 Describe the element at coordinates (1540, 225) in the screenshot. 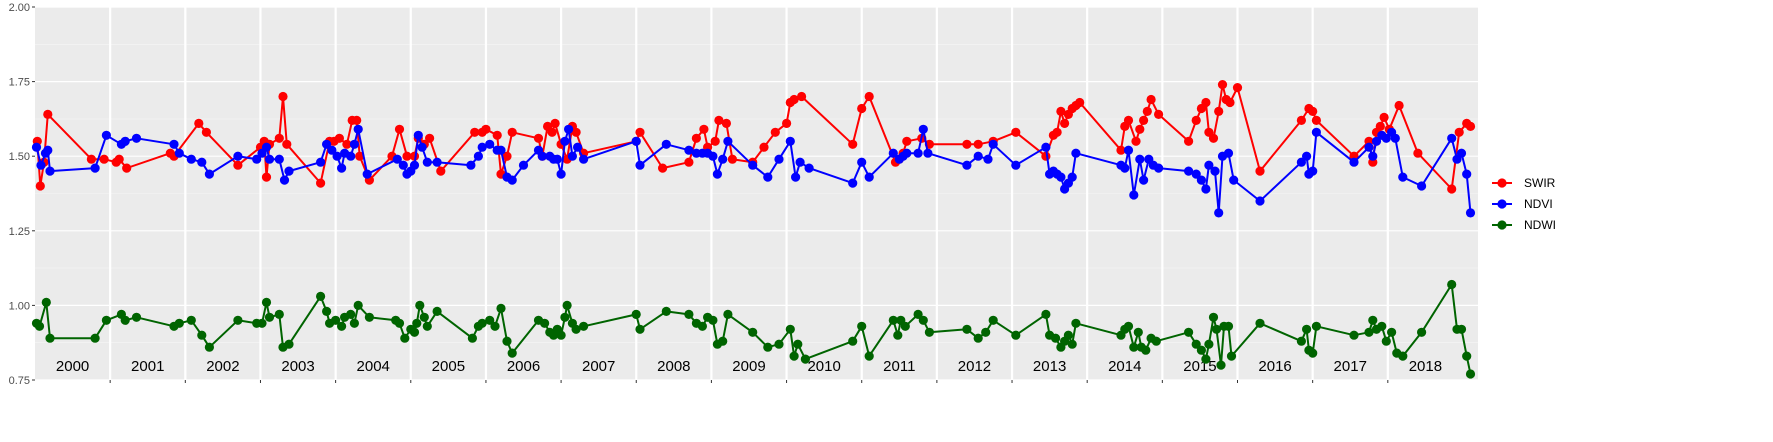

I see `legend-label-ndwi: NDWI` at that location.